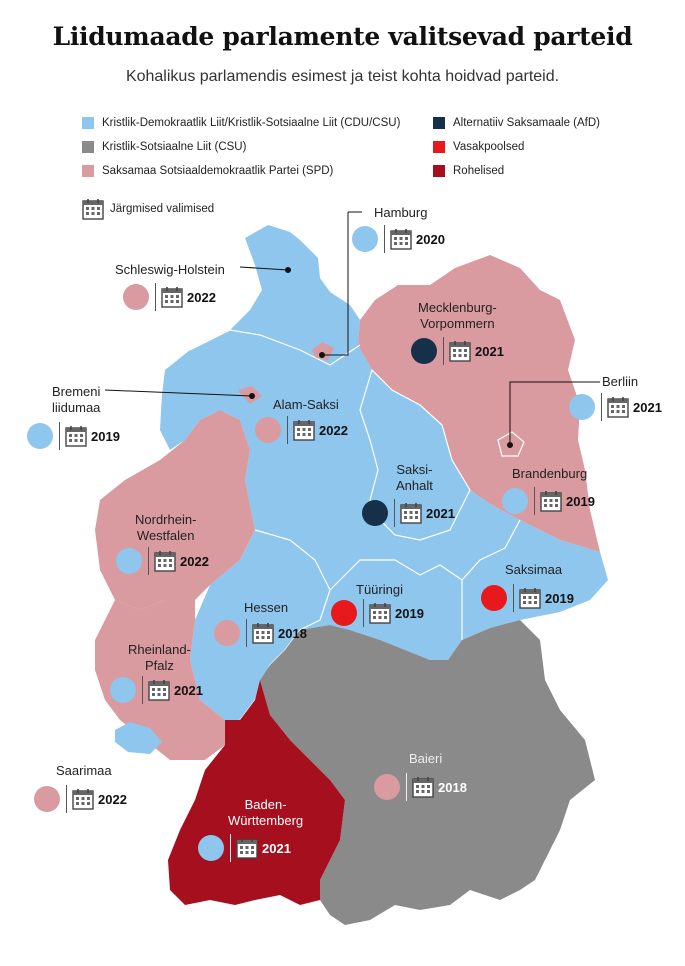 This screenshot has height=966, width=685. What do you see at coordinates (457, 315) in the screenshot?
I see `state-name-mecklenburg: Mecklenburg- Vorpommern` at bounding box center [457, 315].